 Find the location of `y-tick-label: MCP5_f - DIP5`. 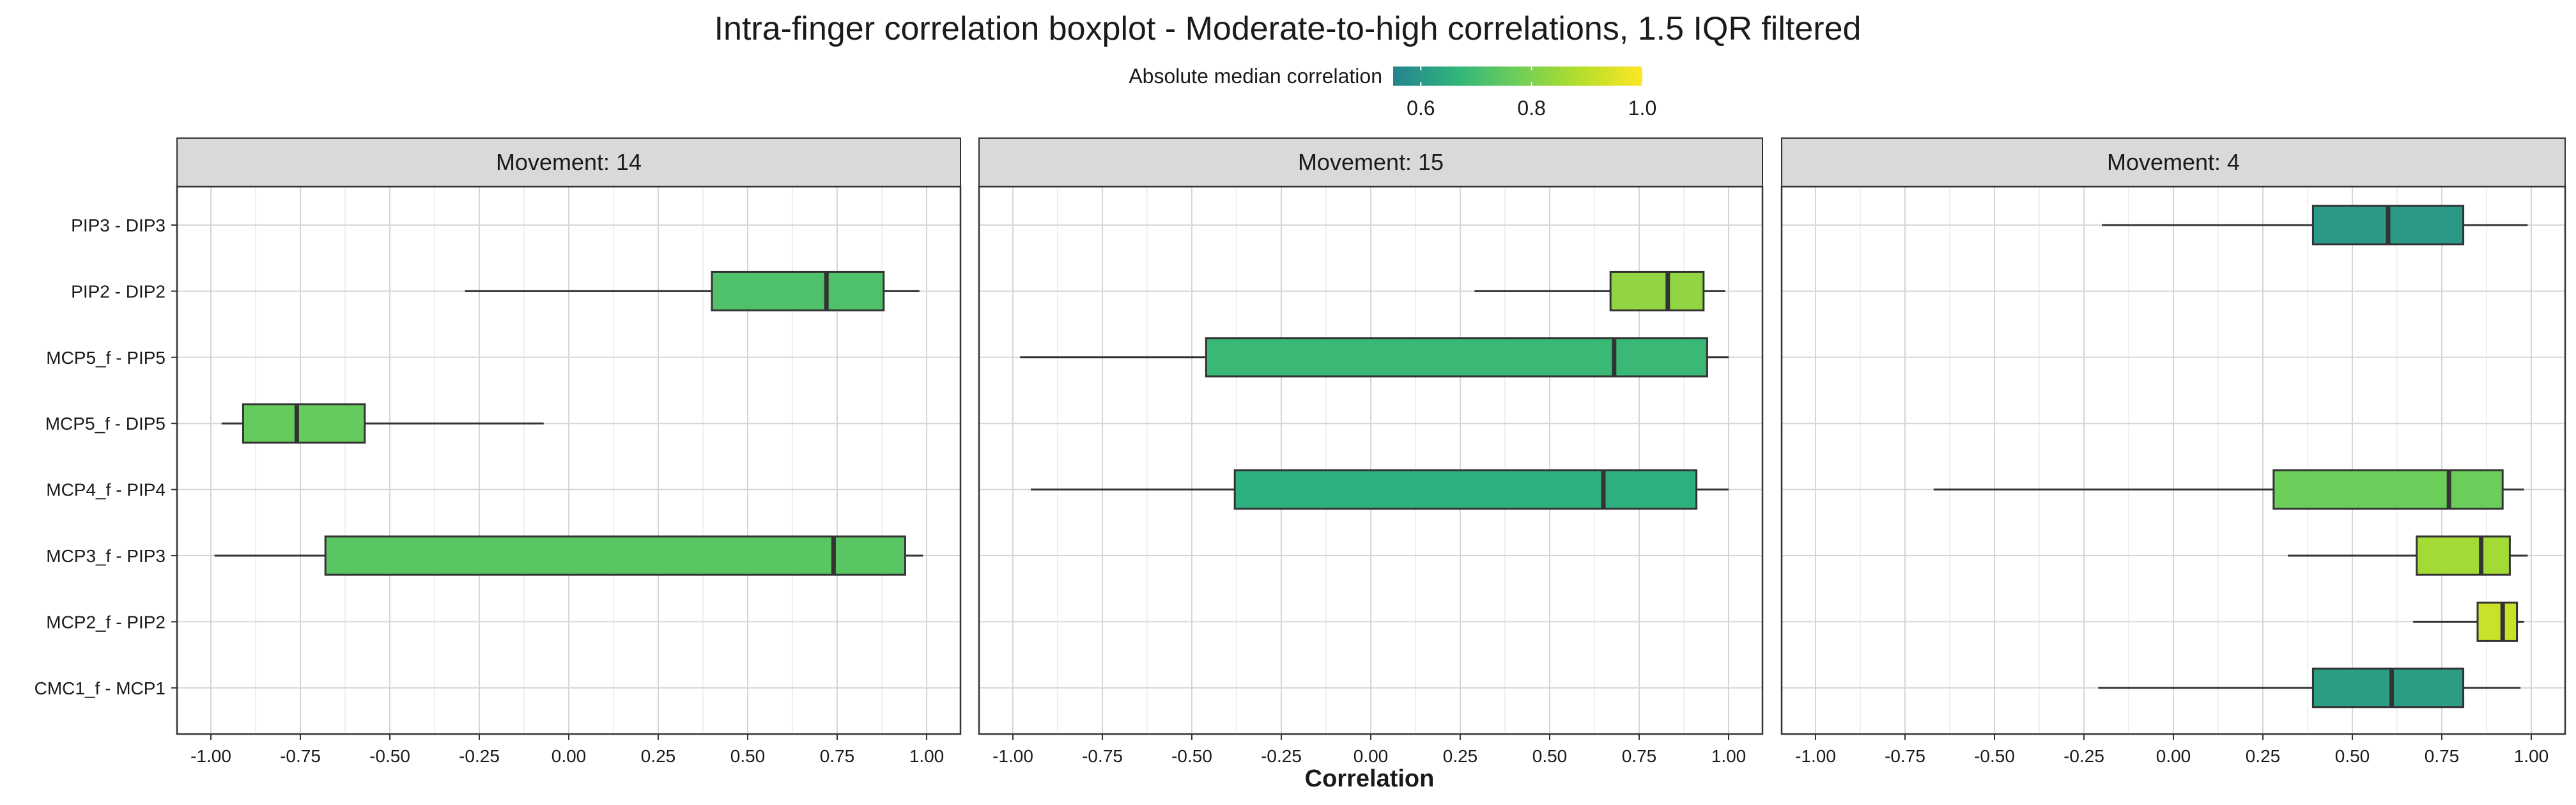

y-tick-label: MCP5_f - DIP5 is located at coordinates (105, 424).